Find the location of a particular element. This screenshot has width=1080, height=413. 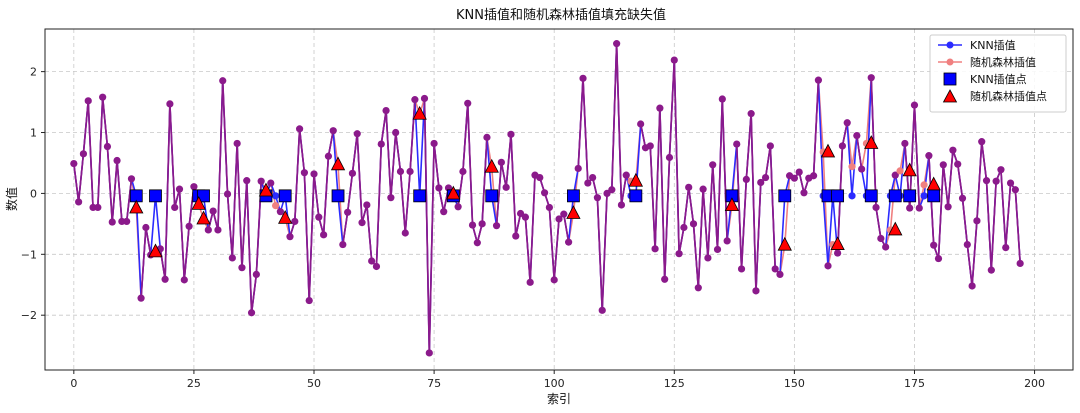

x-tick-label: 150 is located at coordinates (794, 383).